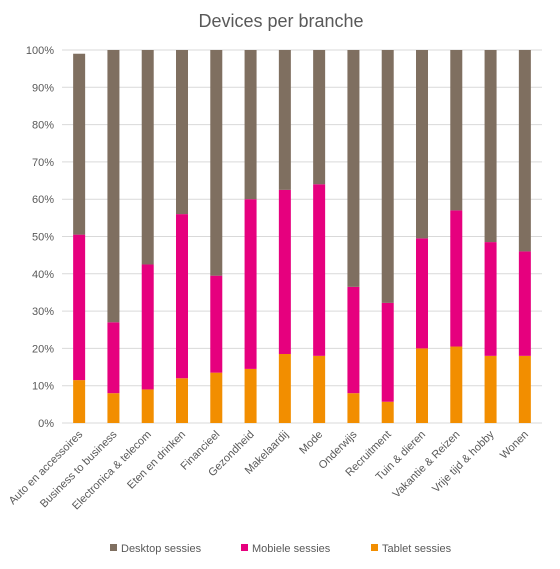 The image size is (560, 569). Describe the element at coordinates (40, 51) in the screenshot. I see `y-tick-label: 100%` at that location.